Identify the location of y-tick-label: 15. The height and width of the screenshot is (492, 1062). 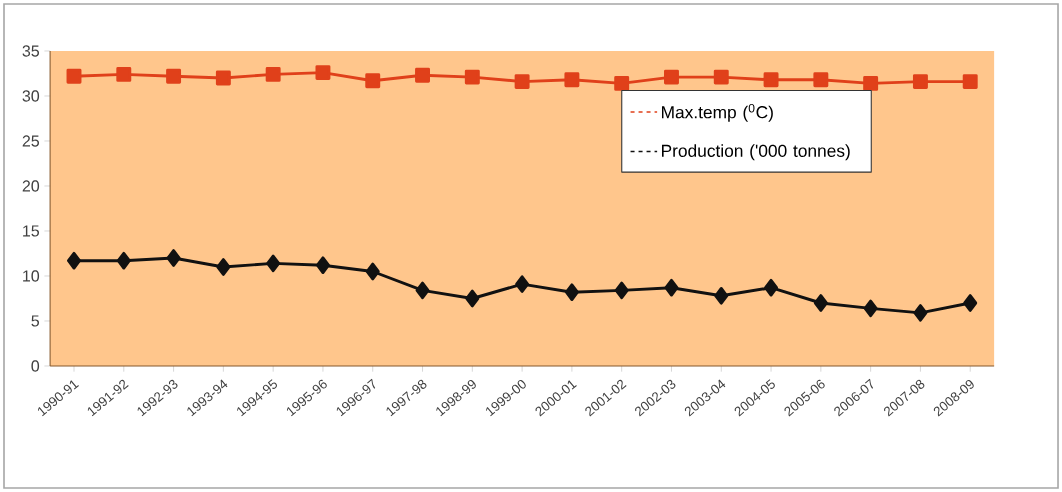
(31, 231).